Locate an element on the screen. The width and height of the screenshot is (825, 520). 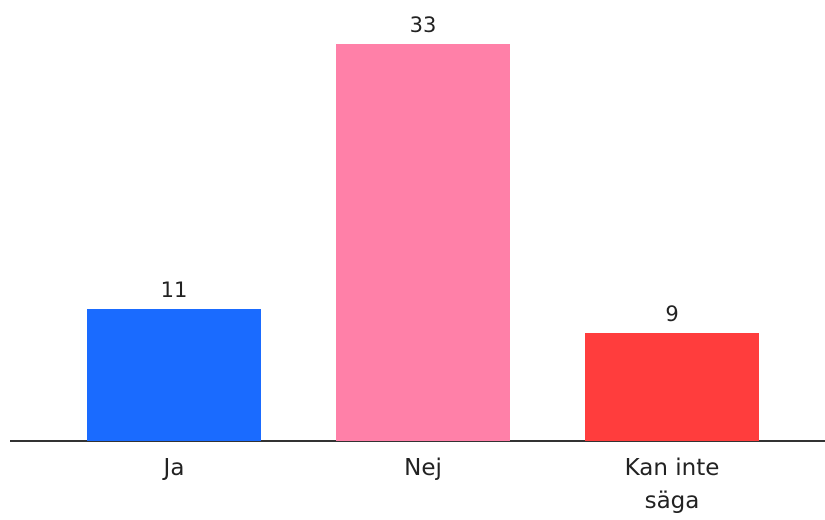
value-label: 9 is located at coordinates (672, 313).